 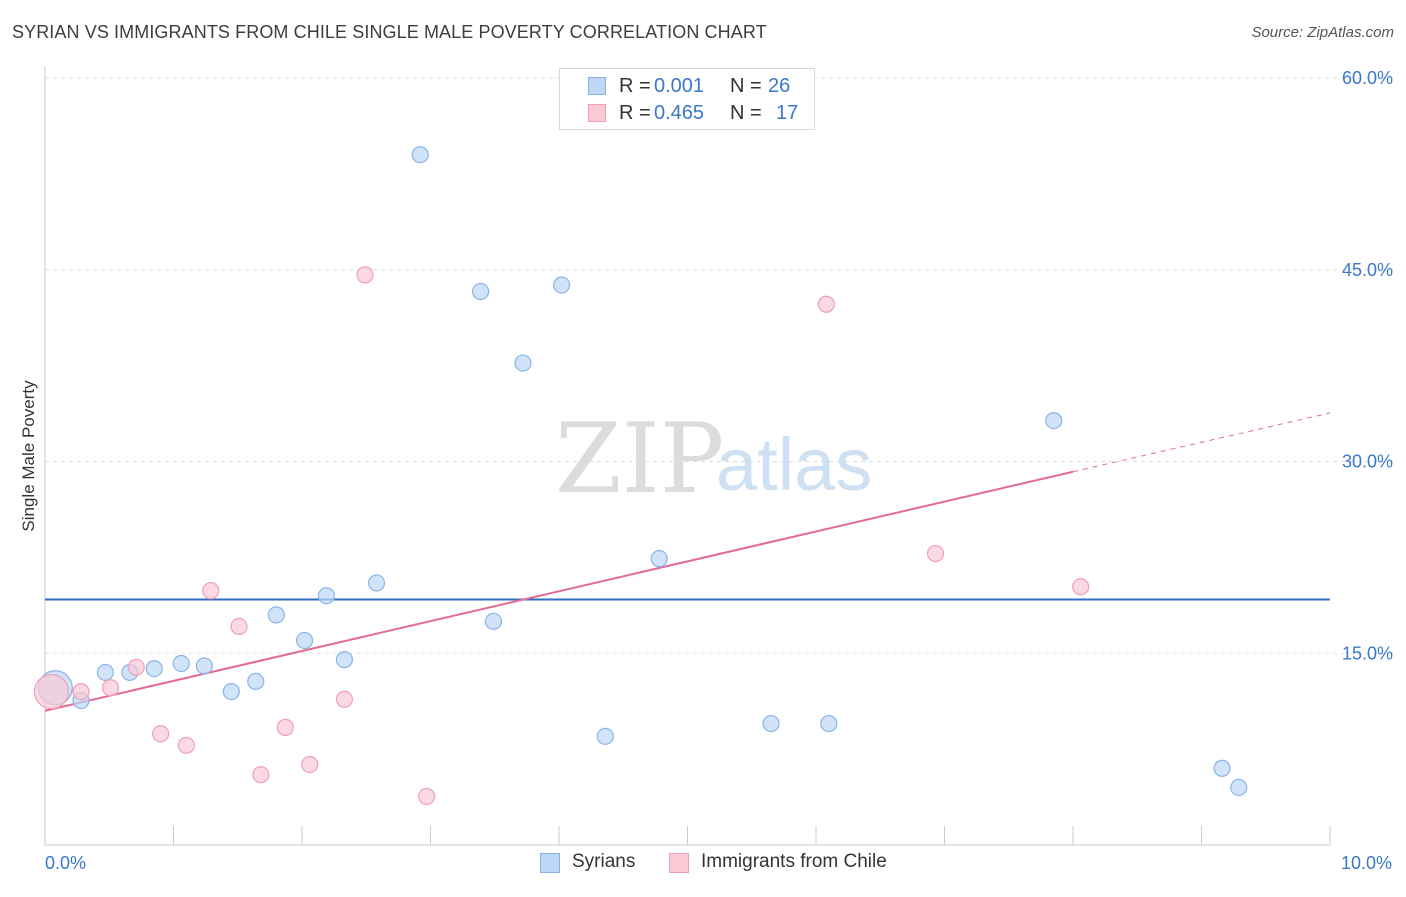 What do you see at coordinates (794, 464) in the screenshot?
I see `watermark-atlas: atlas` at bounding box center [794, 464].